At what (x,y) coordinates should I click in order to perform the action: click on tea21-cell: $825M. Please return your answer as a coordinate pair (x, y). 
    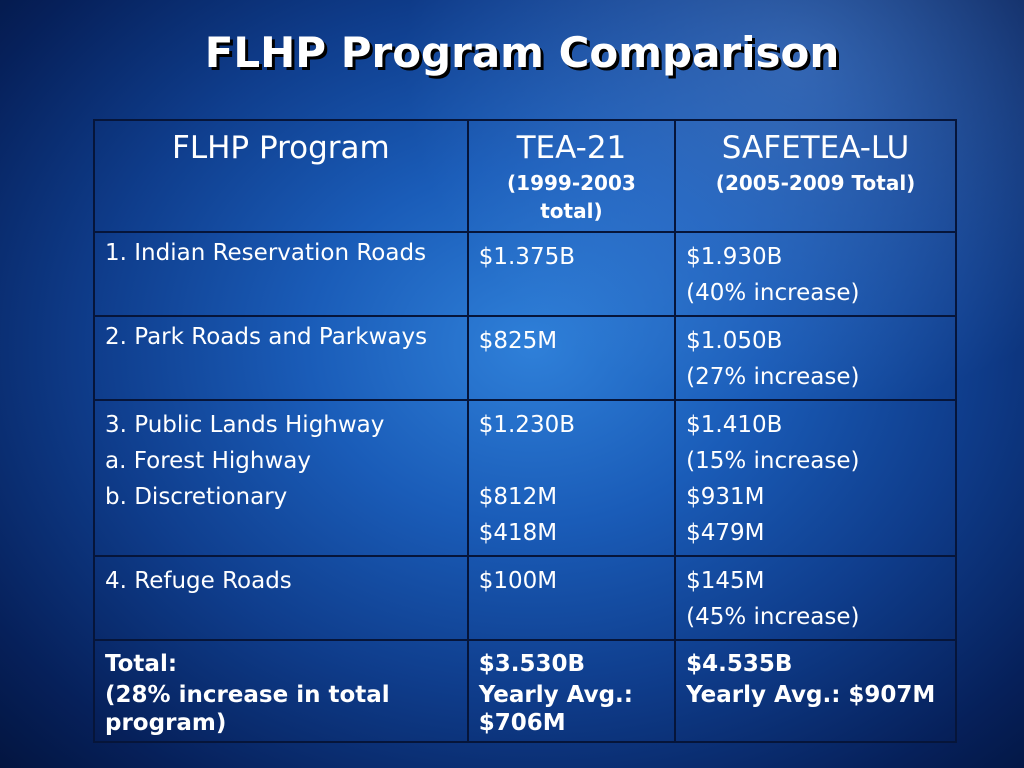
    Looking at the image, I should click on (571, 358).